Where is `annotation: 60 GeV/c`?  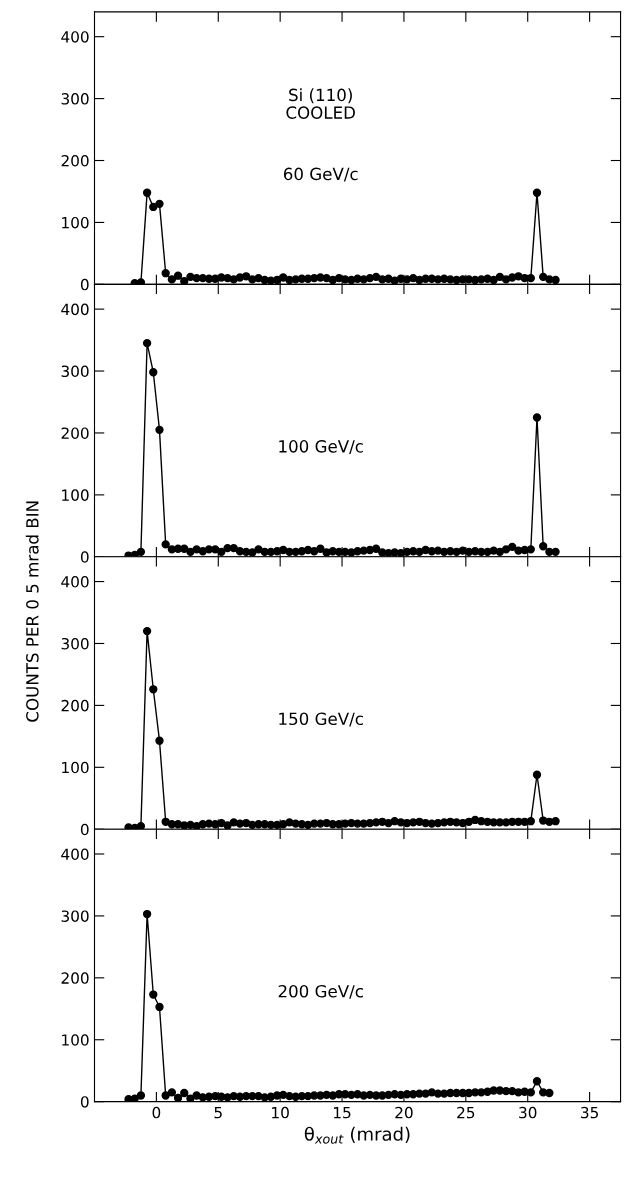 annotation: 60 GeV/c is located at coordinates (320, 174).